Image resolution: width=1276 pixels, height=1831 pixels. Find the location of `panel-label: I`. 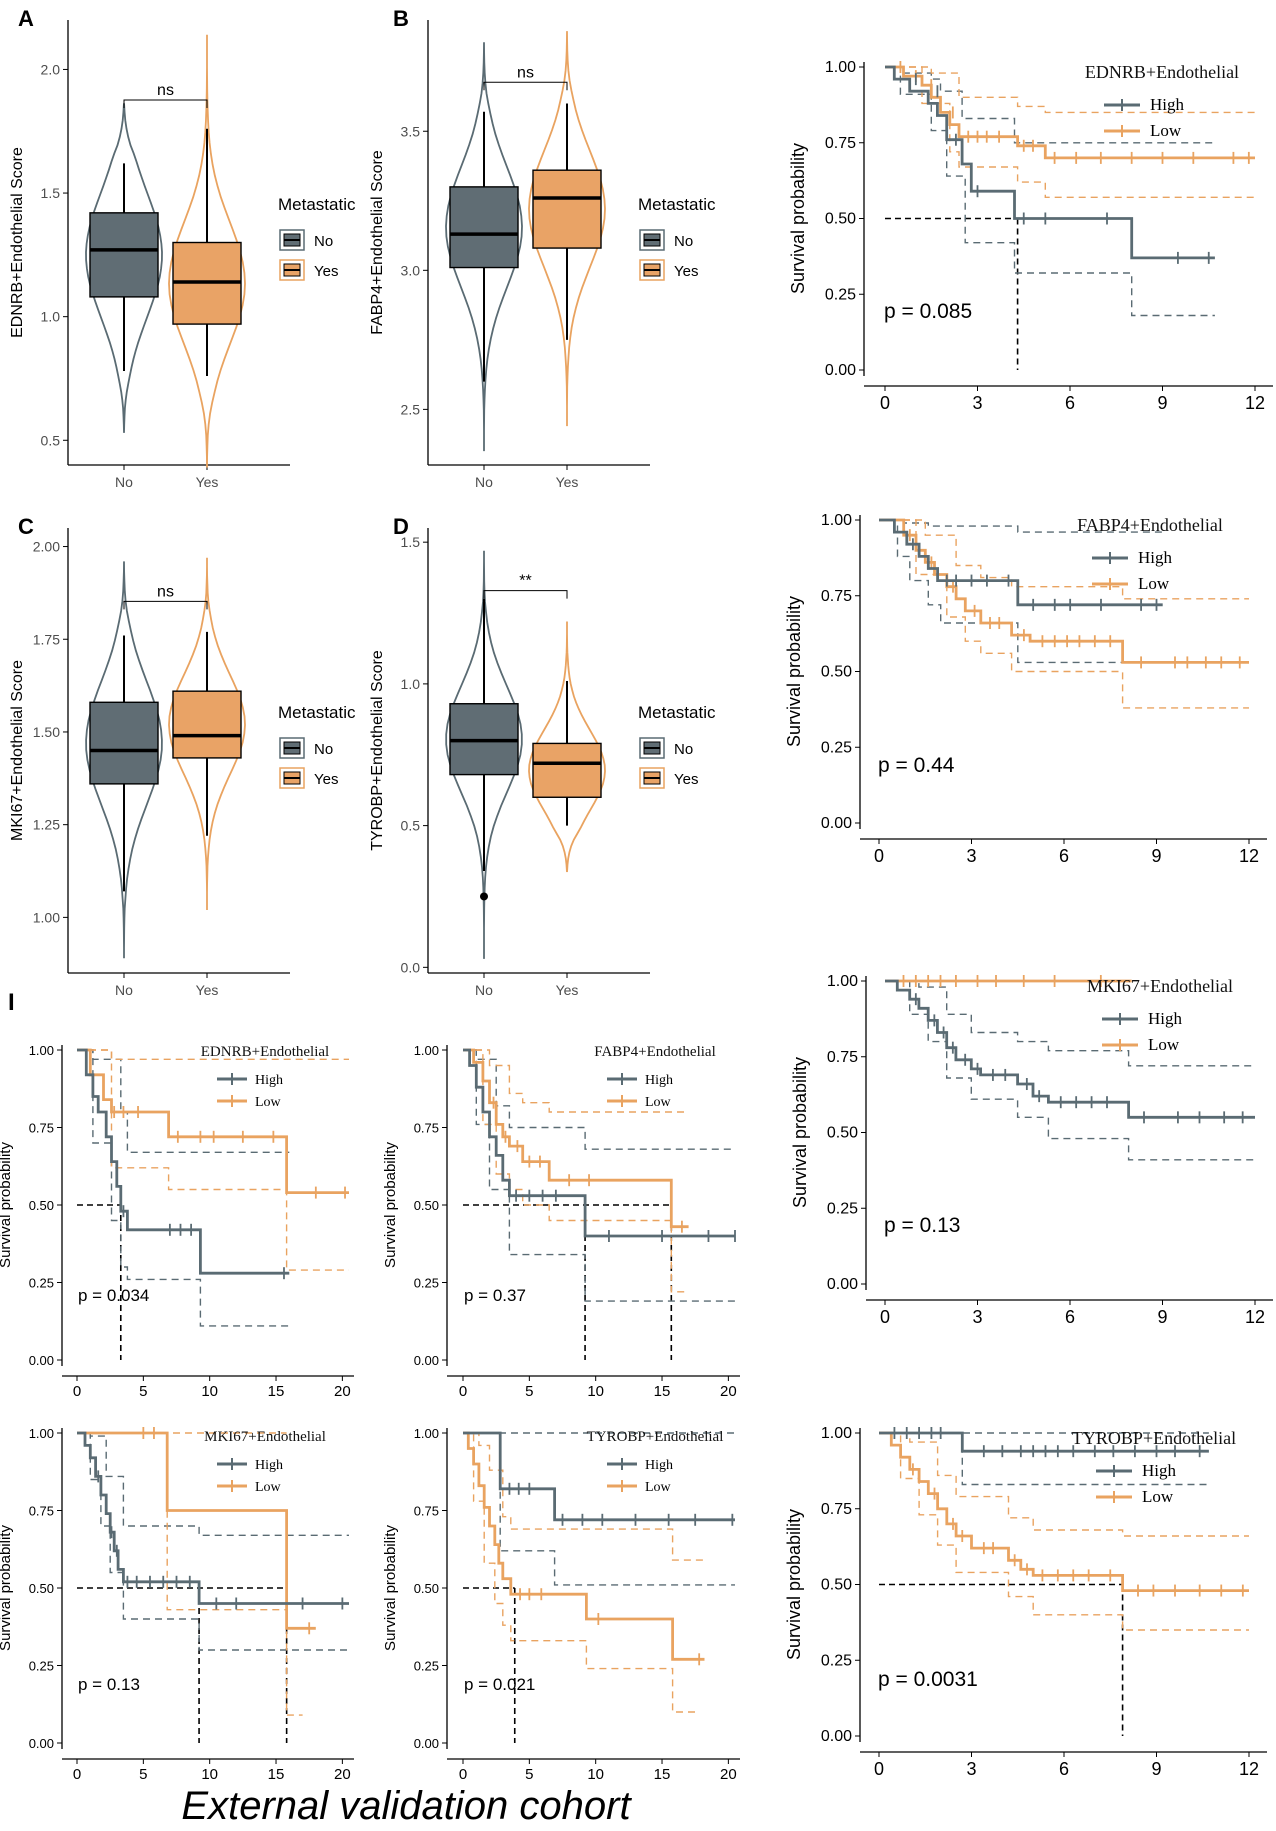

panel-label: I is located at coordinates (11, 1002).